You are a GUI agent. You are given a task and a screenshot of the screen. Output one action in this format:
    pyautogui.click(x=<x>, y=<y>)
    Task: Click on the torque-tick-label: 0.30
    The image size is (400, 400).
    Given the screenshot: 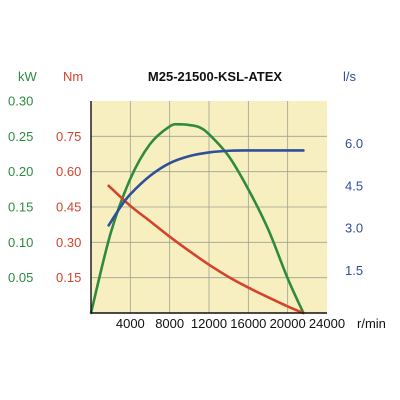 What is the action you would take?
    pyautogui.click(x=68, y=242)
    